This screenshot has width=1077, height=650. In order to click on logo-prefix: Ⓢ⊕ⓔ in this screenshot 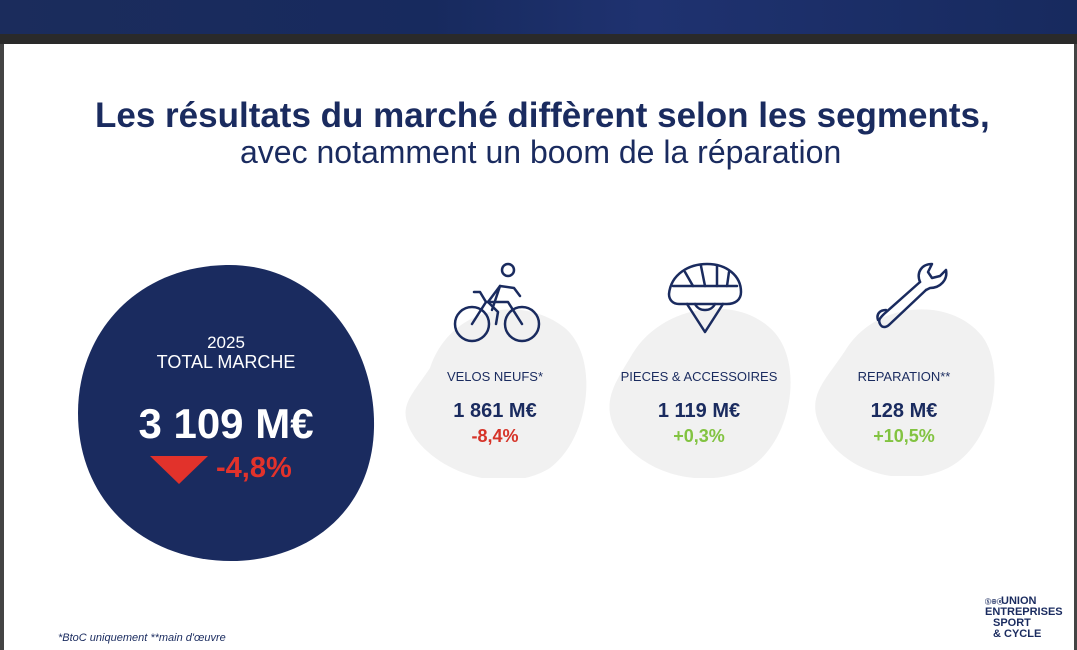, I will do `click(994, 603)`.